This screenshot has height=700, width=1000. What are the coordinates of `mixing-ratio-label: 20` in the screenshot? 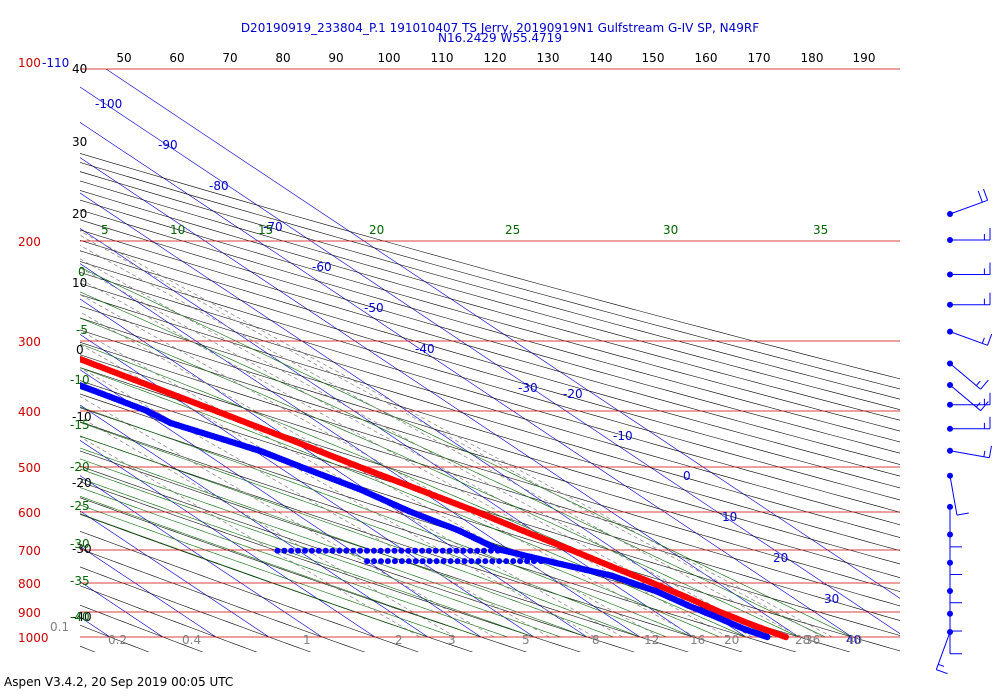 It's located at (731, 640).